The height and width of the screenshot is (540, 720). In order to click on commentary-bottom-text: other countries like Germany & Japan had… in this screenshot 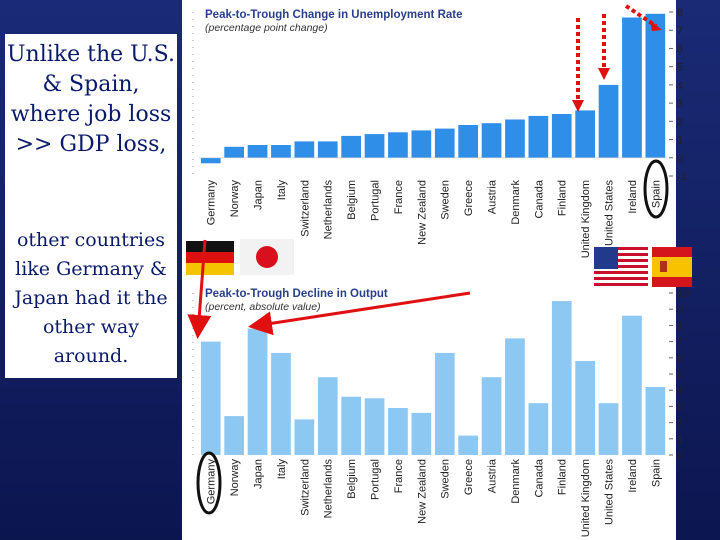, I will do `click(91, 298)`.